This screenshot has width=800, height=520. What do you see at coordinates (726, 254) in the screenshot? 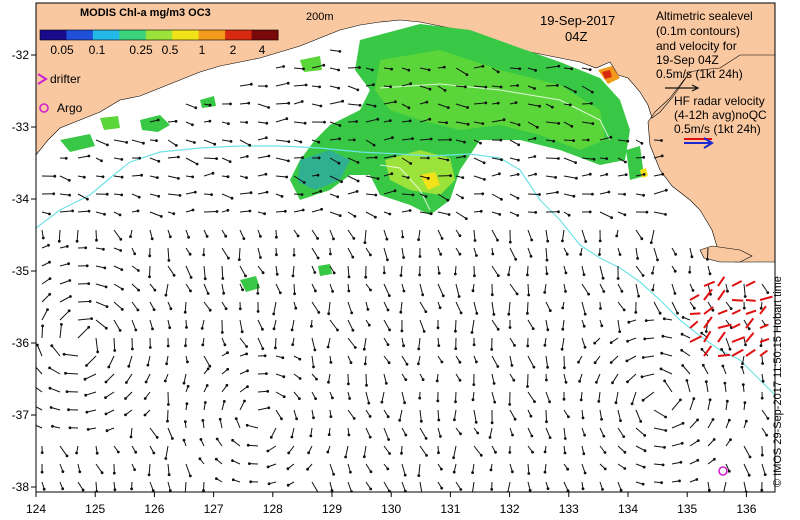
I see `island` at bounding box center [726, 254].